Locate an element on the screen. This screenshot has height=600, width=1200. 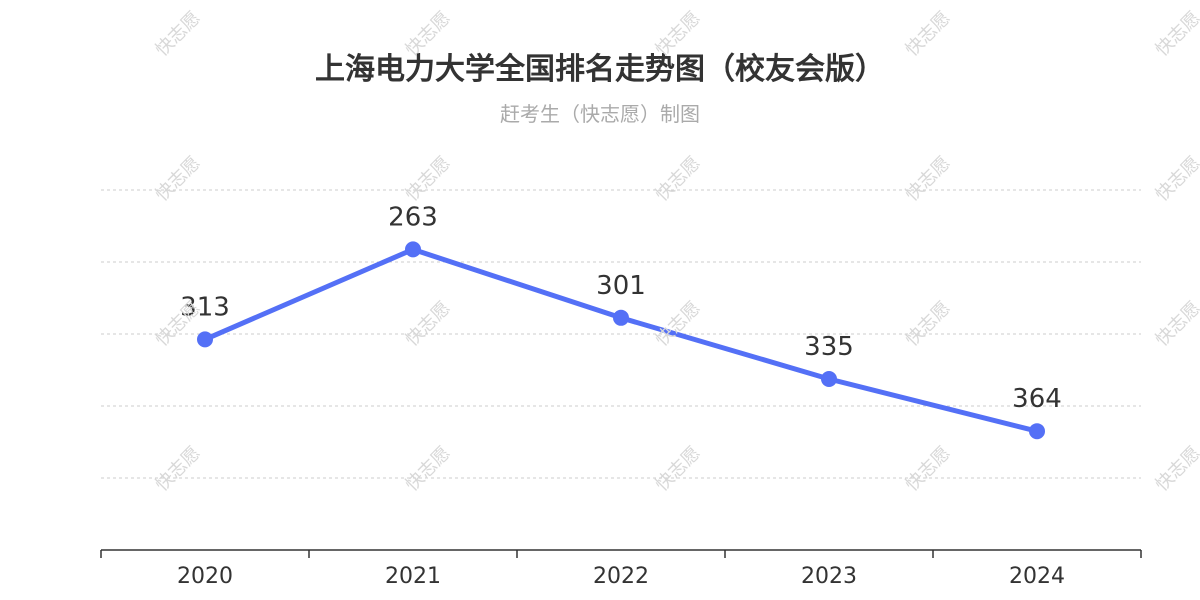
data-label: 301 is located at coordinates (621, 286).